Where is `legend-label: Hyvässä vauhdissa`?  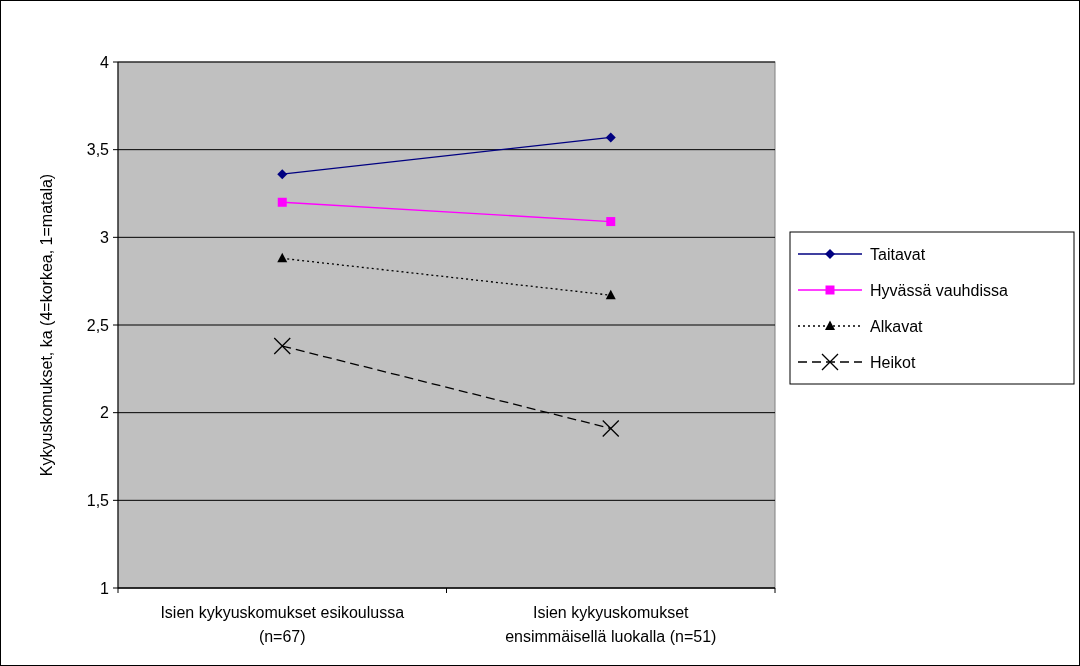
legend-label: Hyvässä vauhdissa is located at coordinates (939, 290).